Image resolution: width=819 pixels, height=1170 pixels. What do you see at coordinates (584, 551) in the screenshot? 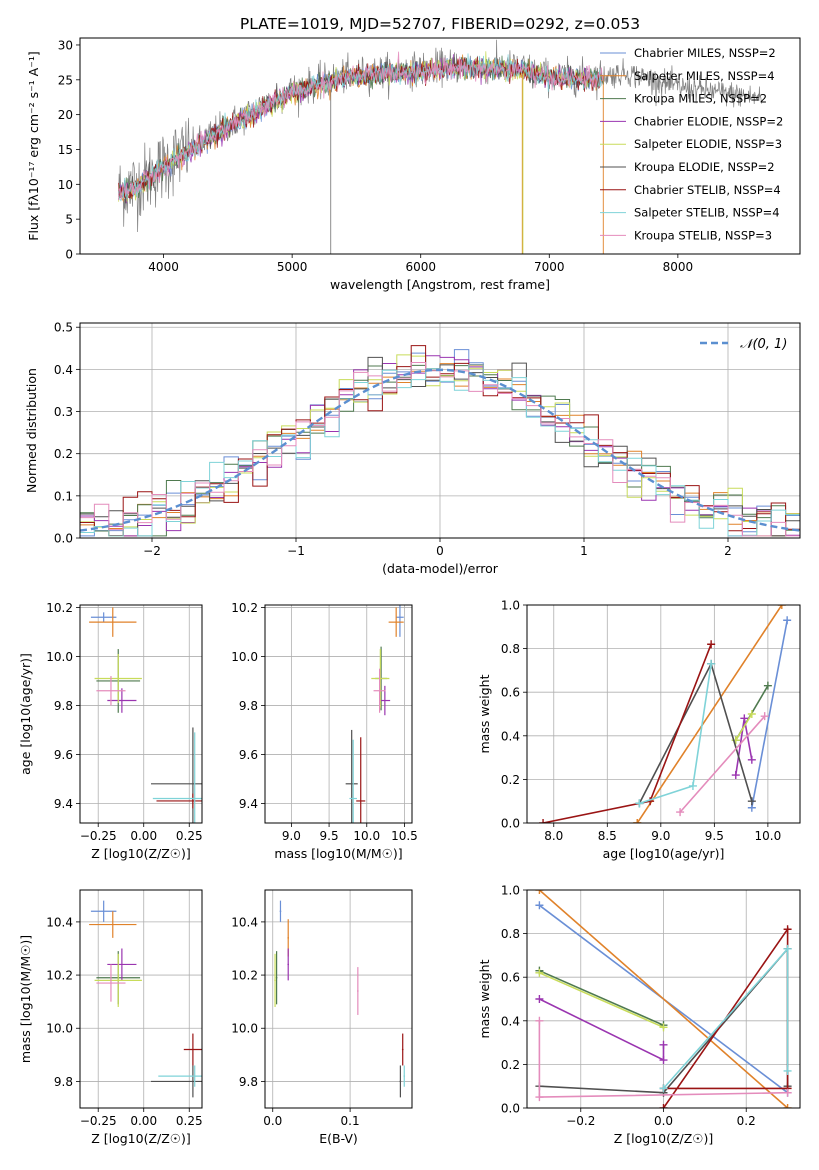
I see `x-tick-label: 1` at bounding box center [584, 551].